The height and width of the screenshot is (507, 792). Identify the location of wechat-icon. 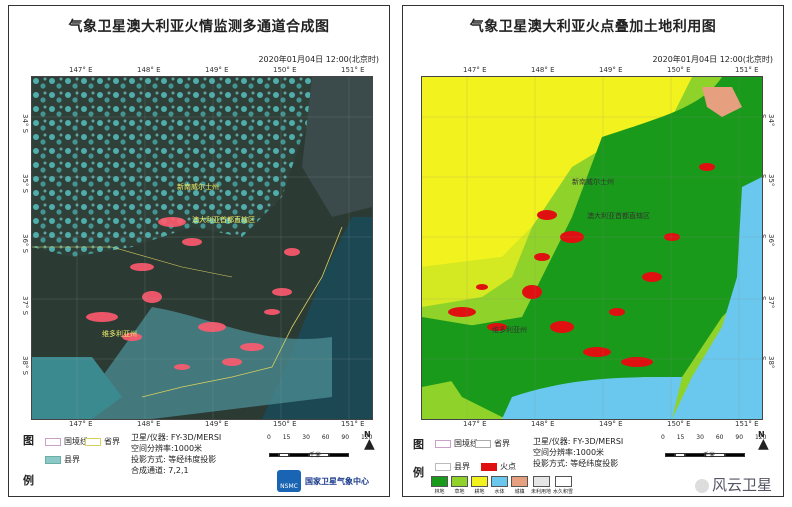
(701, 485).